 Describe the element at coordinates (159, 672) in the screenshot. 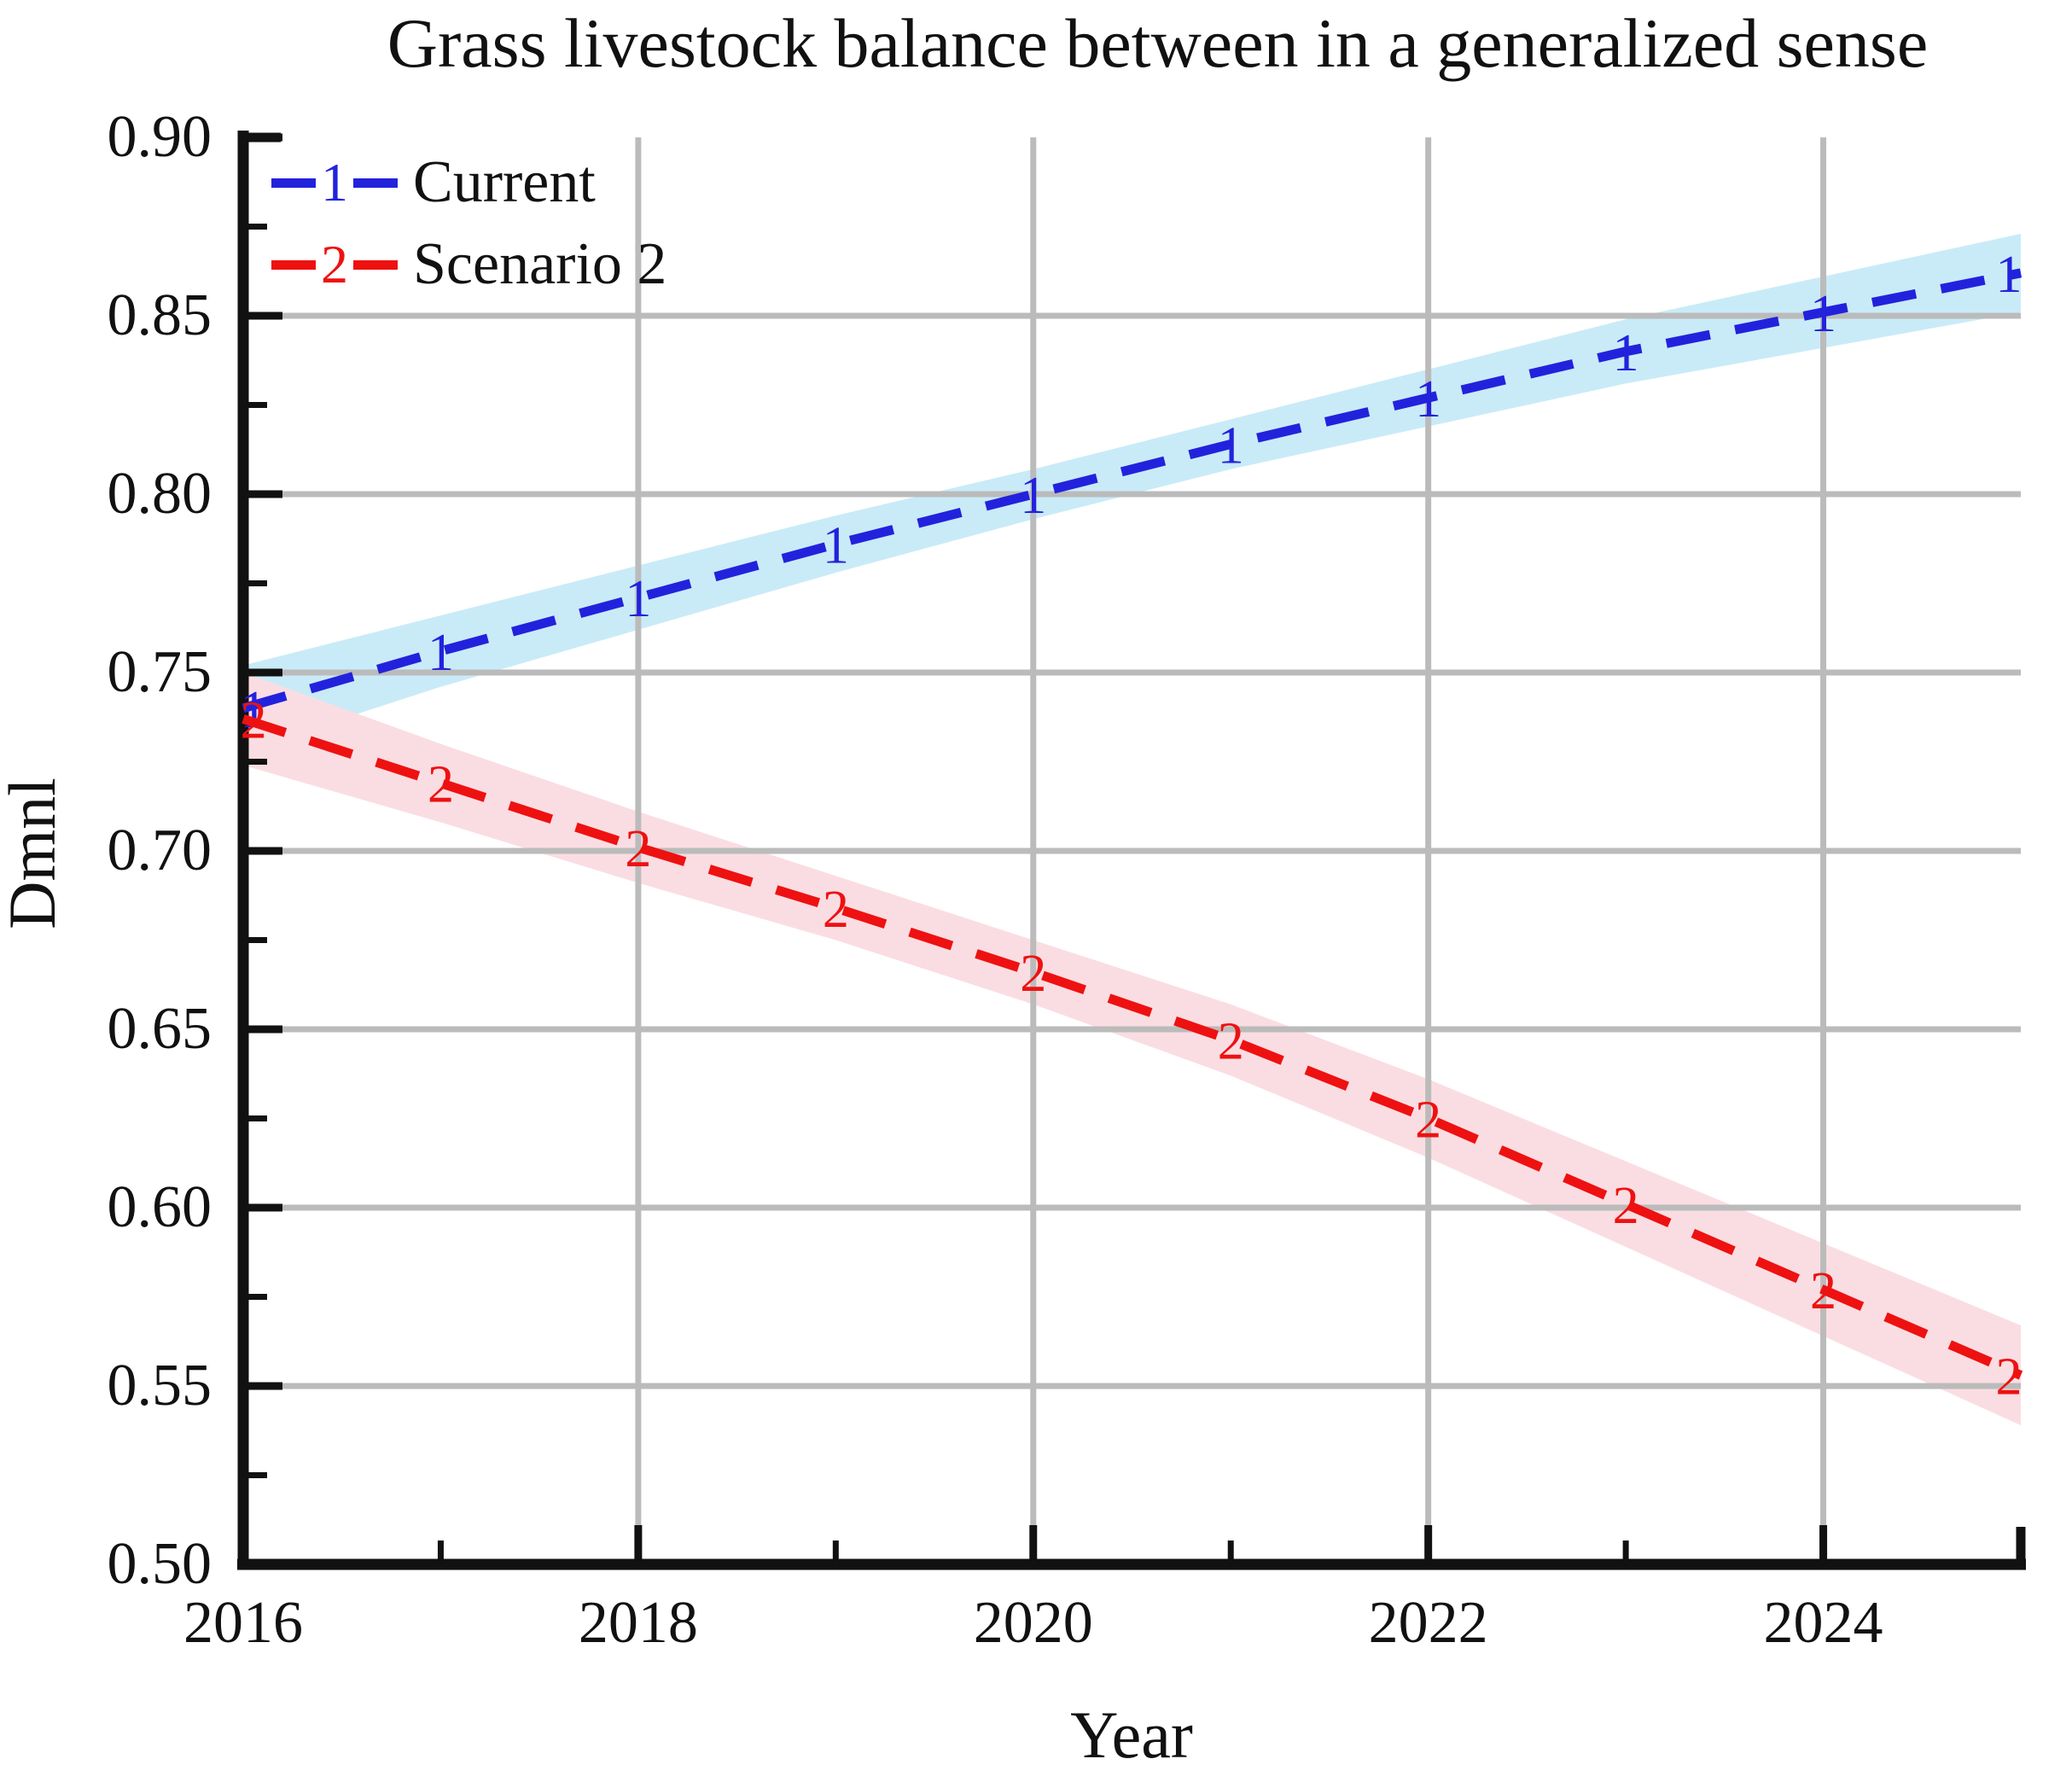

I see `y-tick-label: 0.75` at that location.